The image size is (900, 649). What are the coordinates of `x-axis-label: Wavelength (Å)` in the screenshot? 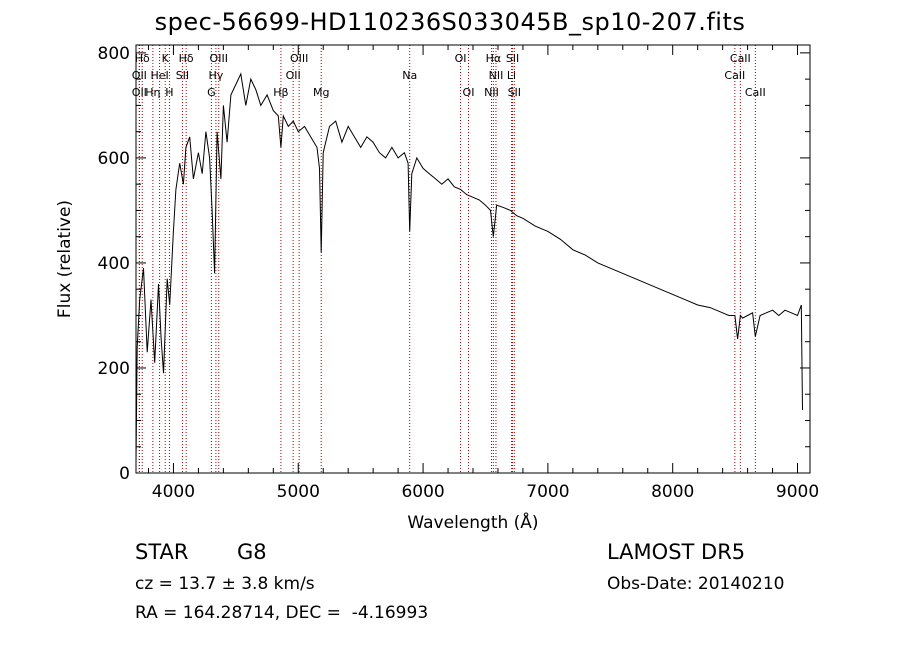 It's located at (472, 522).